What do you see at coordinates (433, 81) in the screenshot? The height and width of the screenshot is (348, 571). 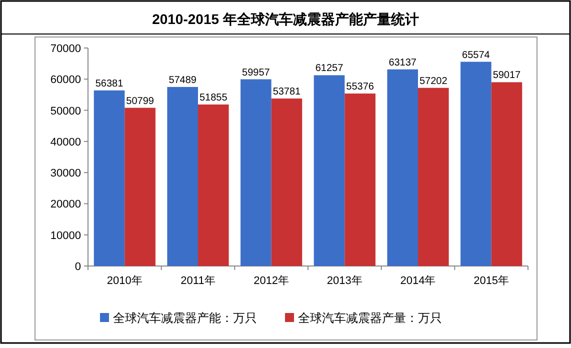 I see `data-label: 57202` at bounding box center [433, 81].